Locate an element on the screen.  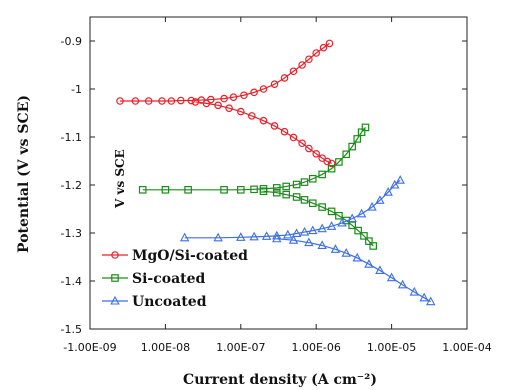
x-tick-label: 1.00E-07 is located at coordinates (240, 347).